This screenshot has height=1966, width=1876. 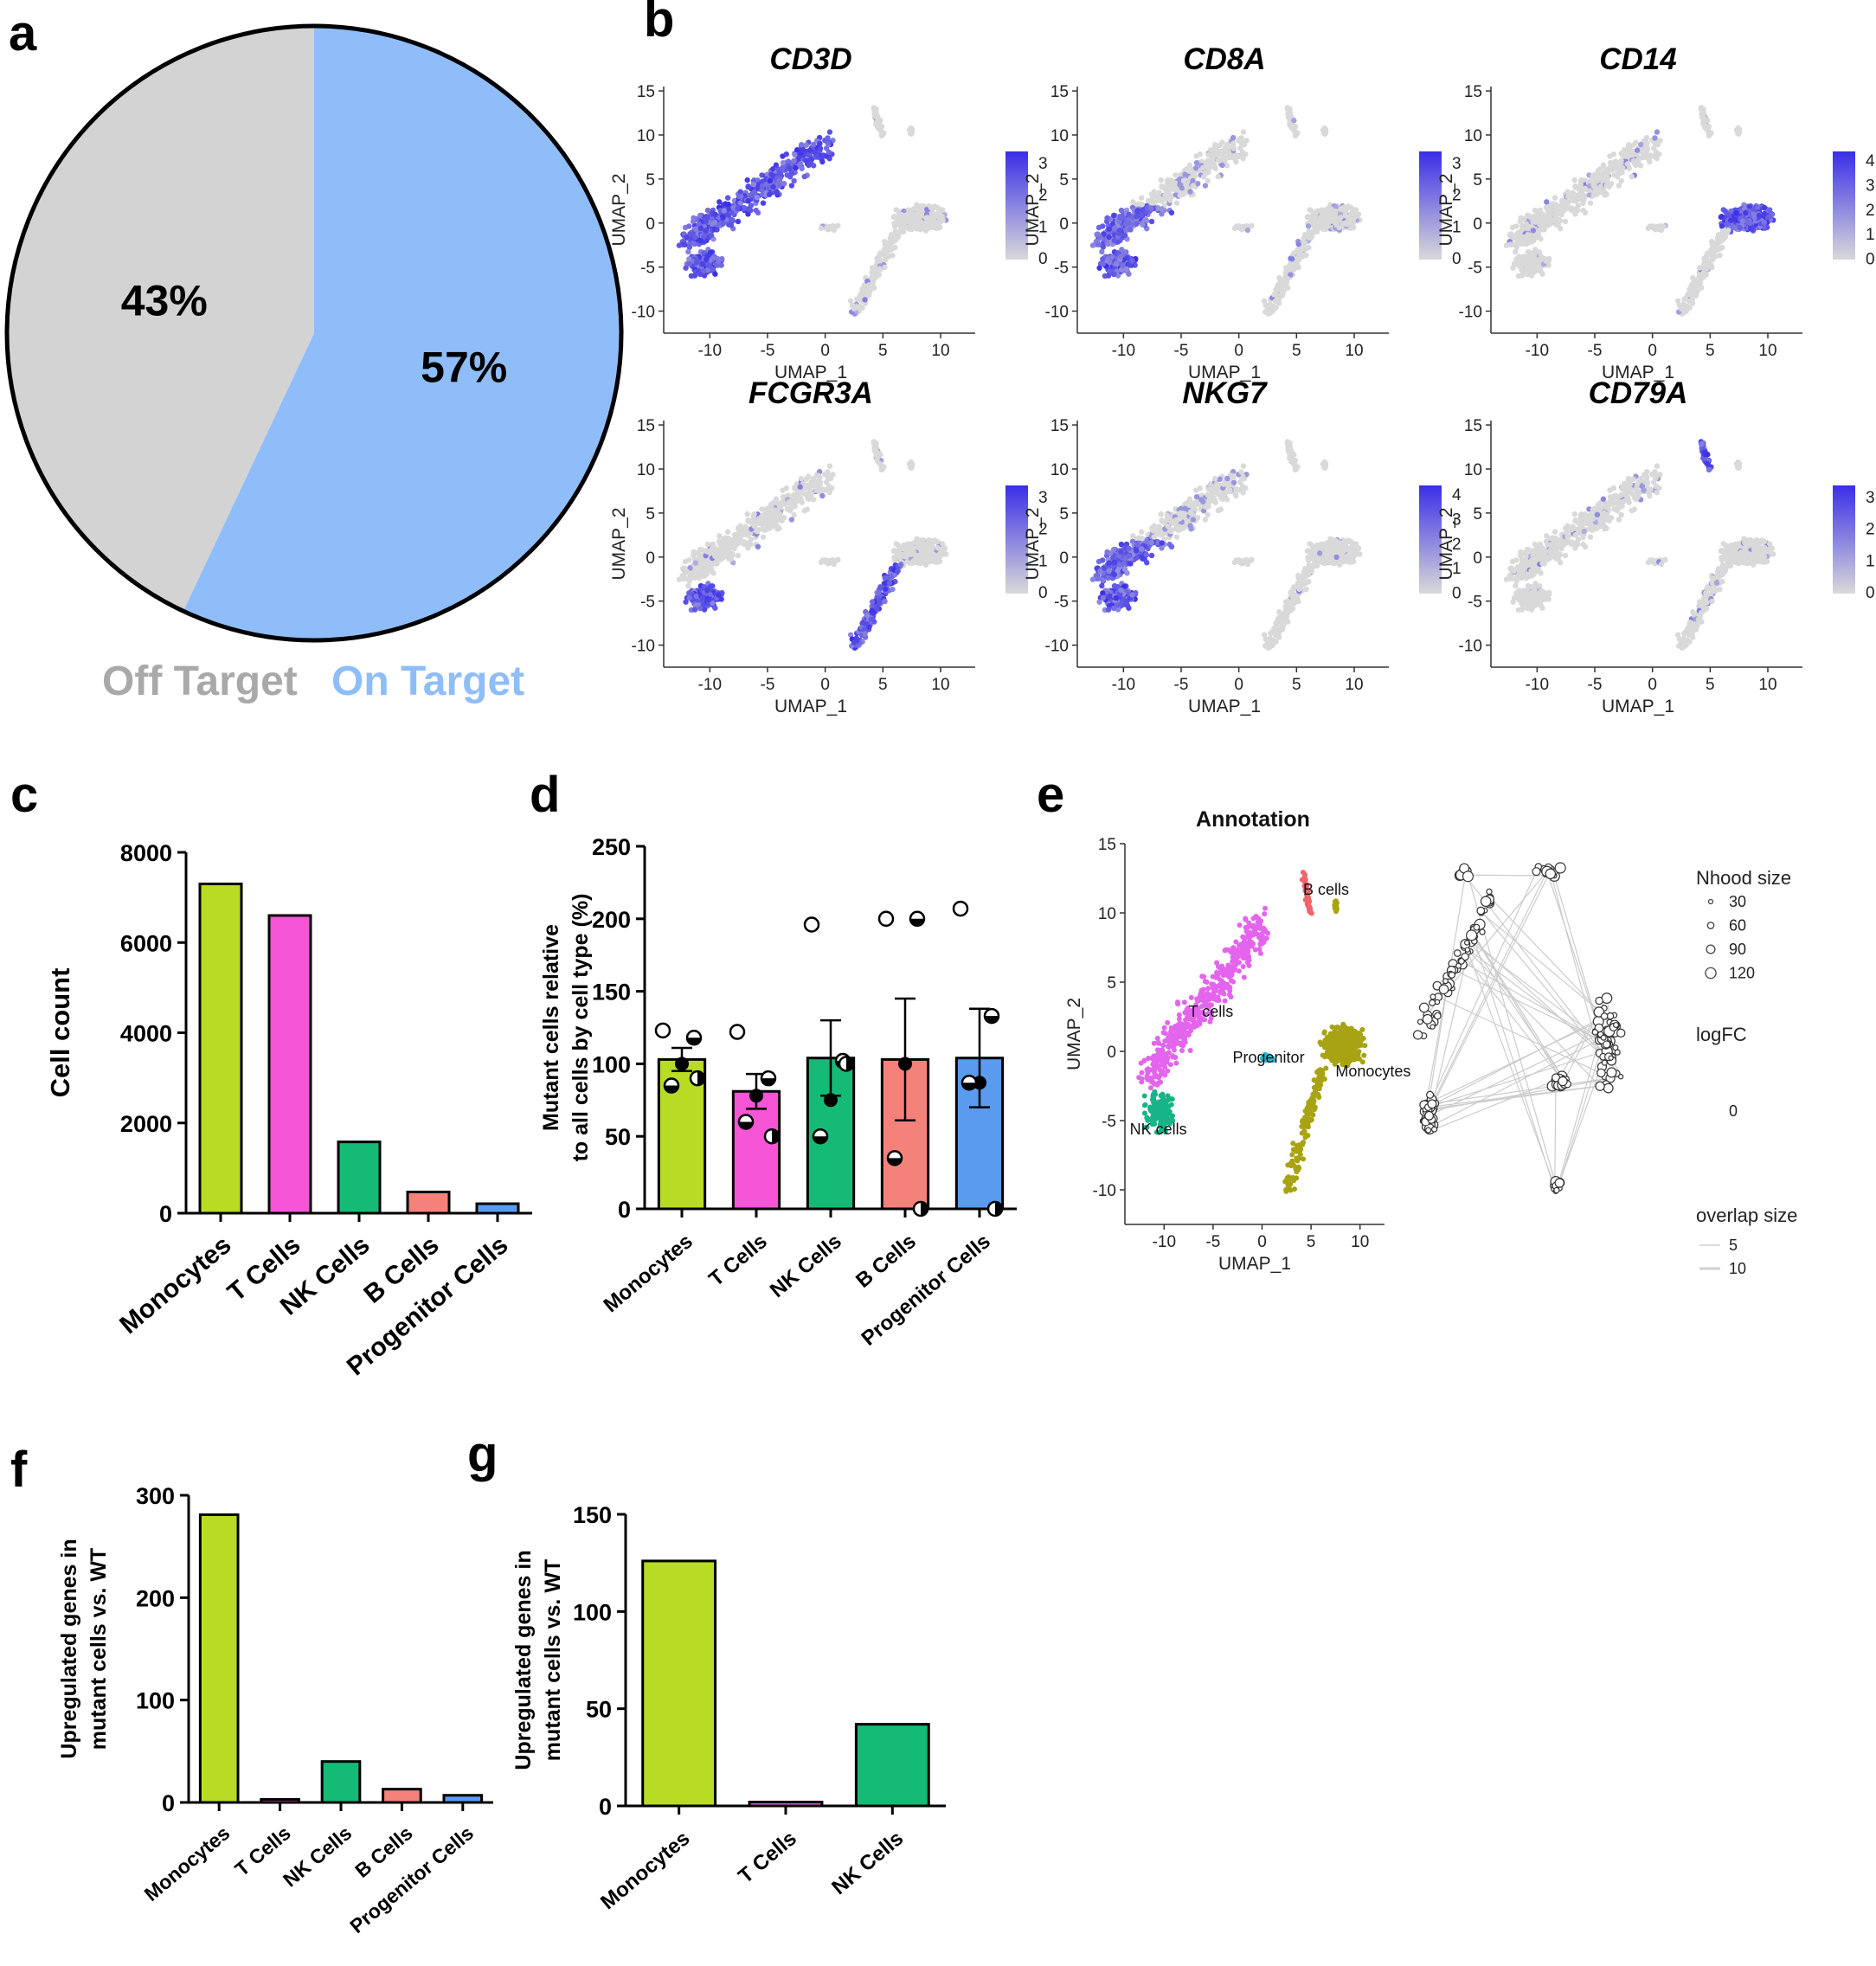 I want to click on y-tick-label: -10, so click(x=644, y=313).